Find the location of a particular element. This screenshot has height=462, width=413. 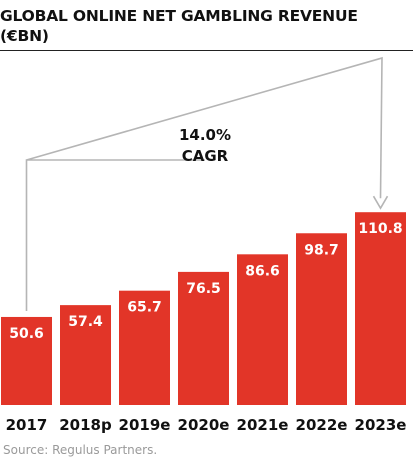

source-note: Source: Regulus Partners. is located at coordinates (80, 450).